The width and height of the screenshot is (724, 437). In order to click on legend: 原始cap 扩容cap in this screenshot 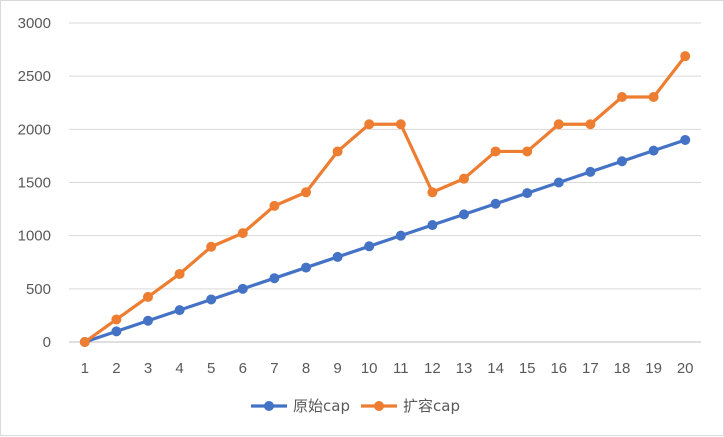, I will do `click(355, 406)`.